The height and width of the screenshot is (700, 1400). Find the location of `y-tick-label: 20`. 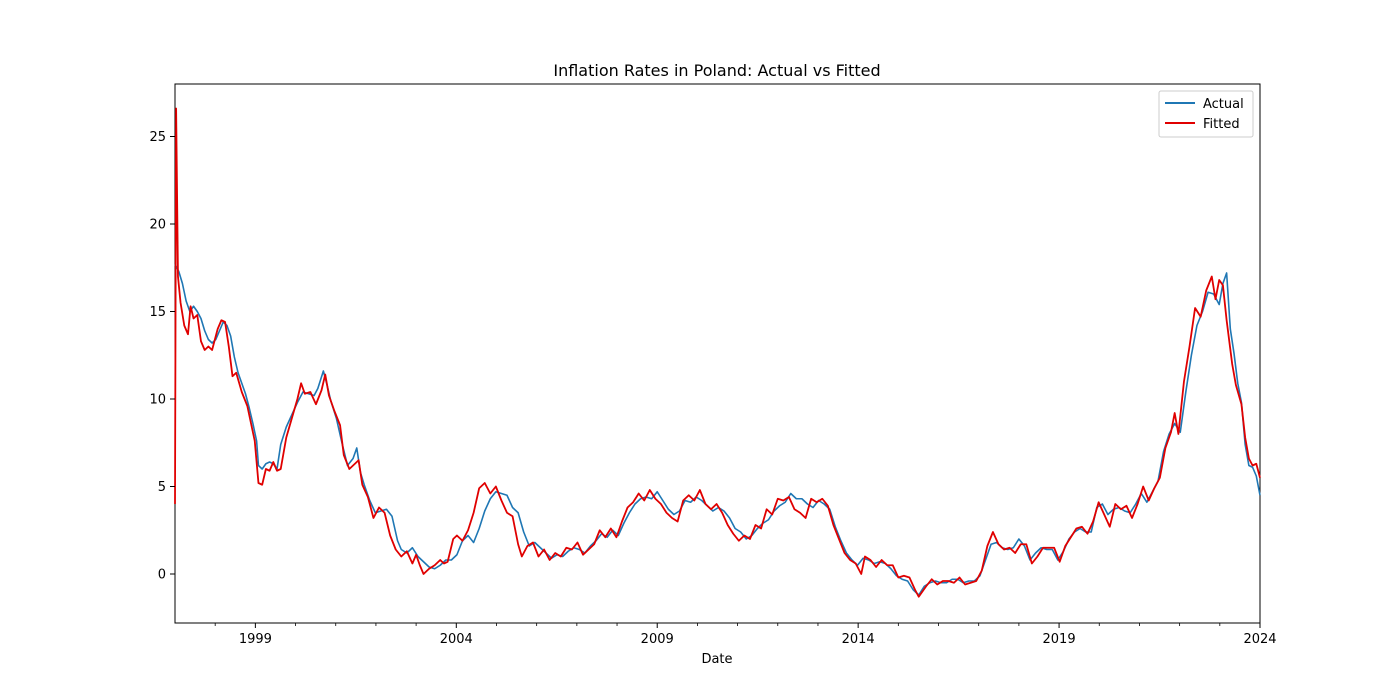

y-tick-label: 20 is located at coordinates (157, 225).